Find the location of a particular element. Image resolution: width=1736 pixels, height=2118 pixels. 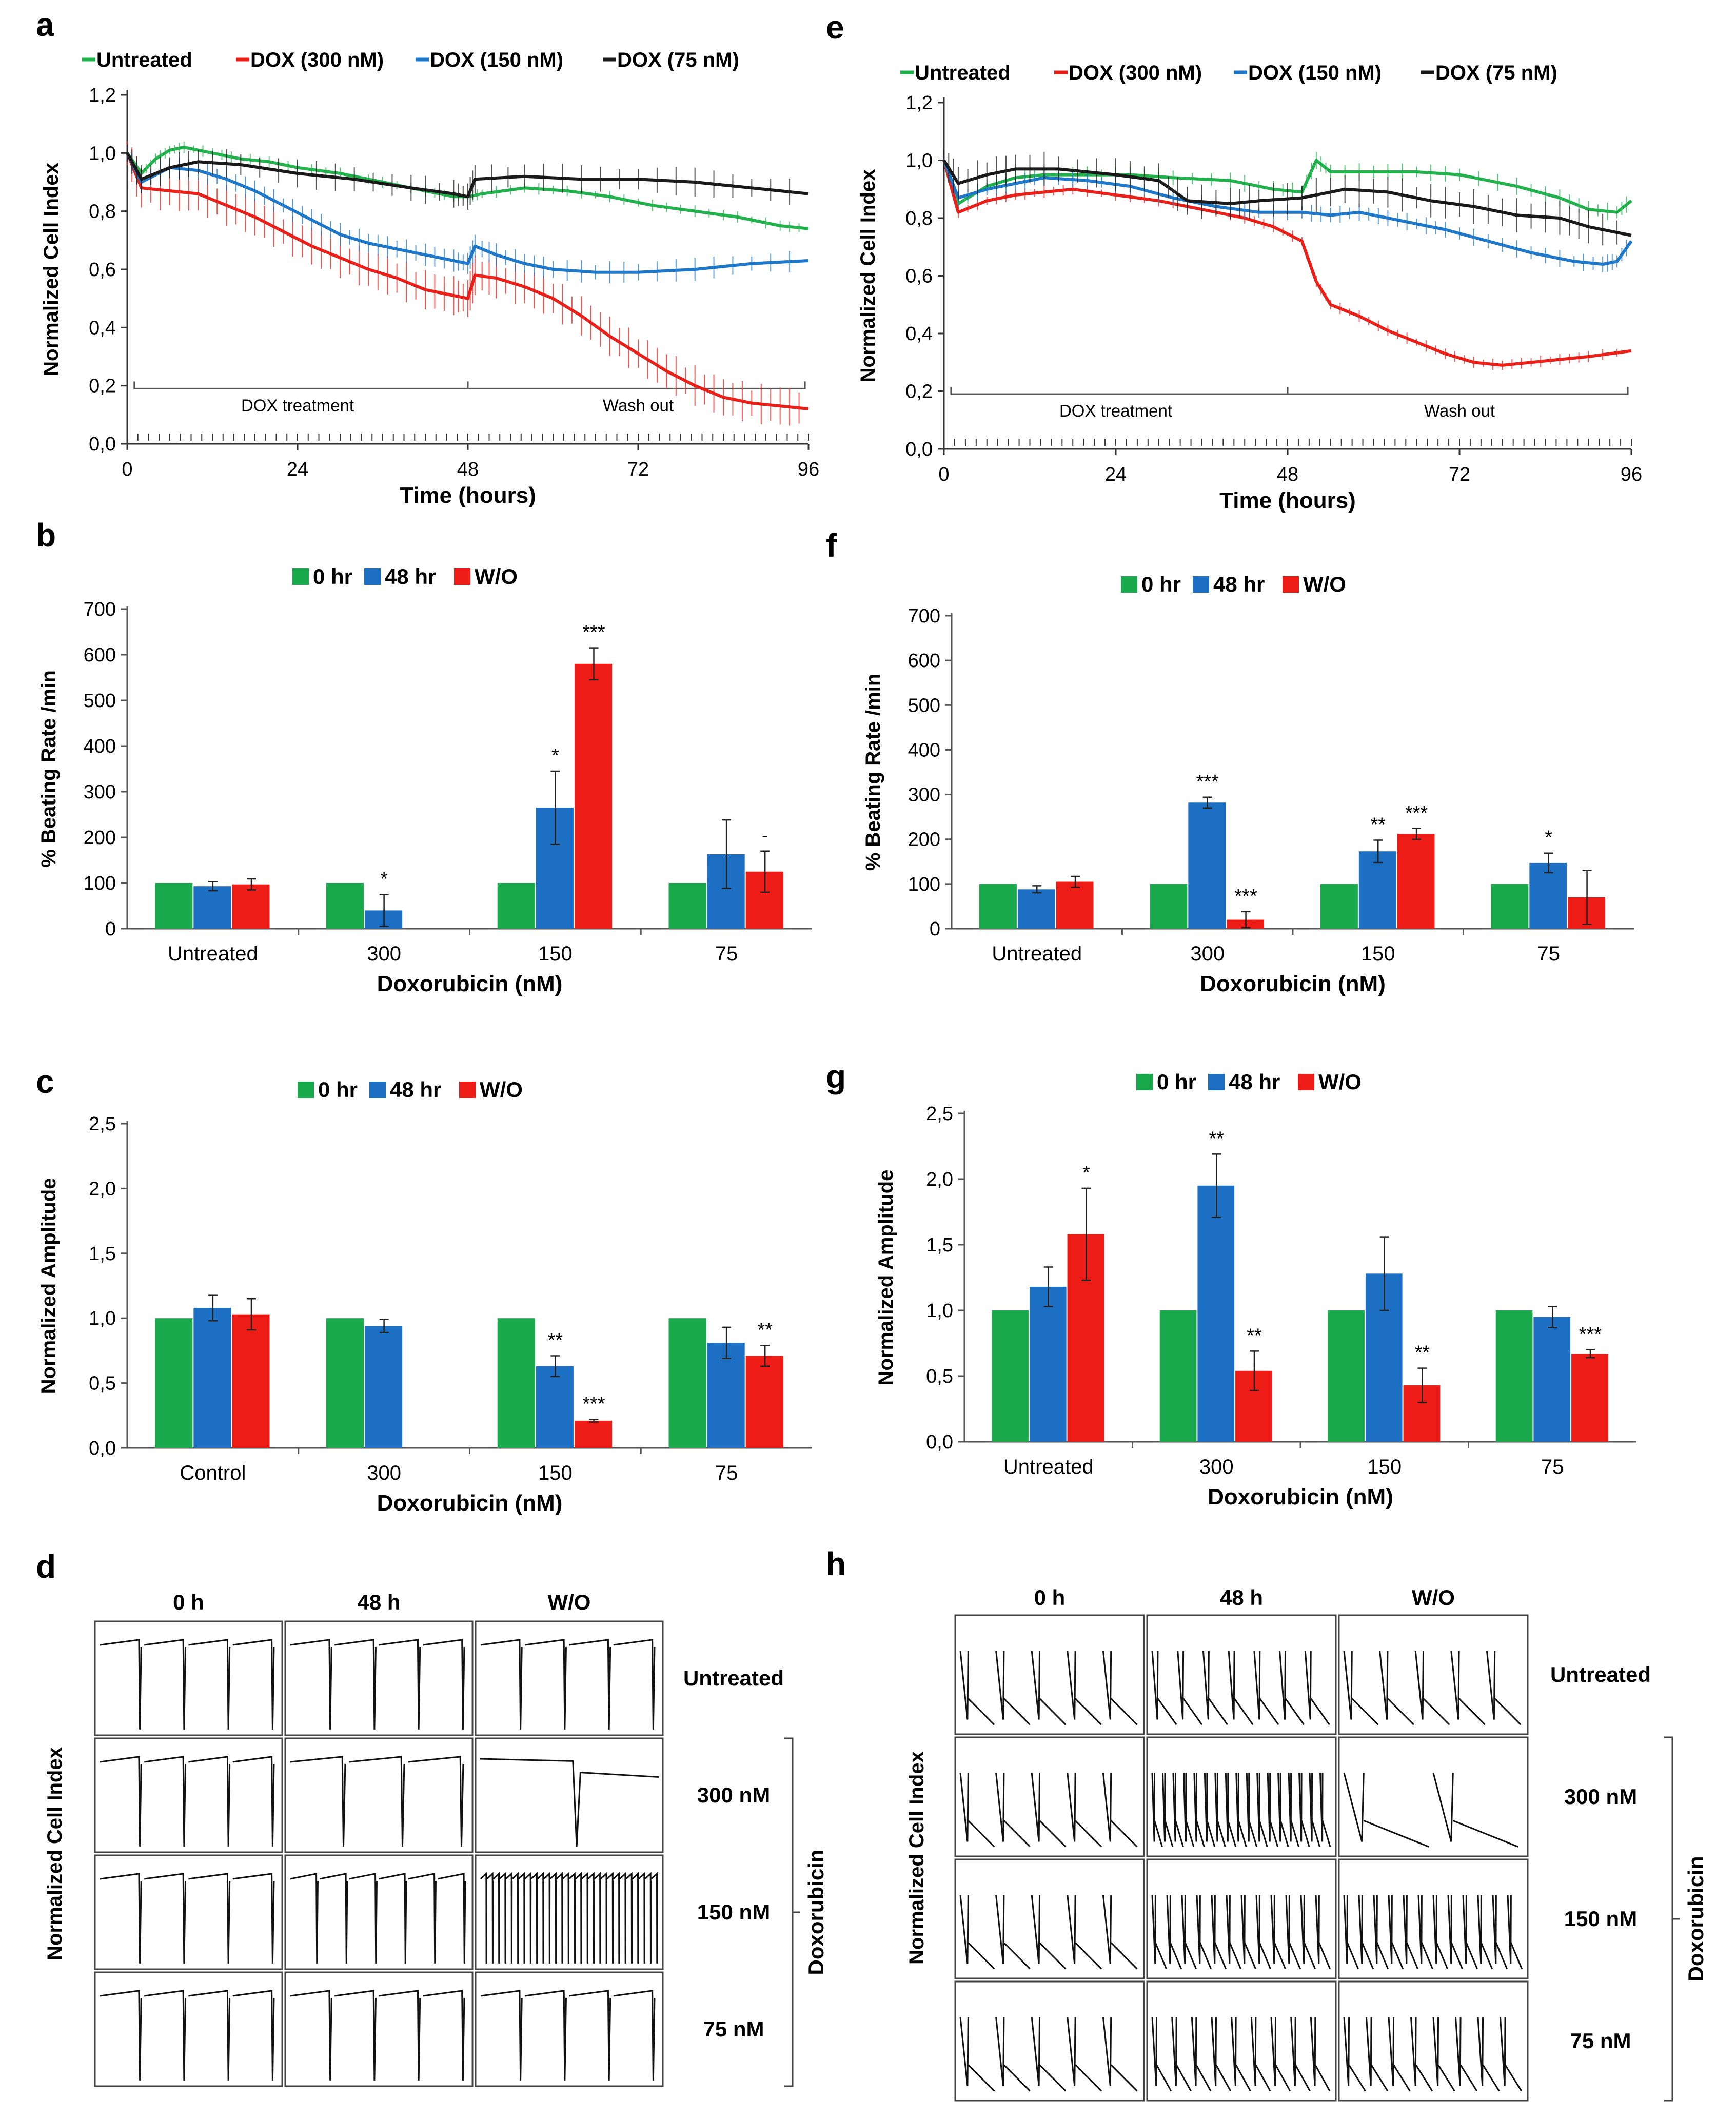

category-label: Untreated is located at coordinates (1048, 1467).